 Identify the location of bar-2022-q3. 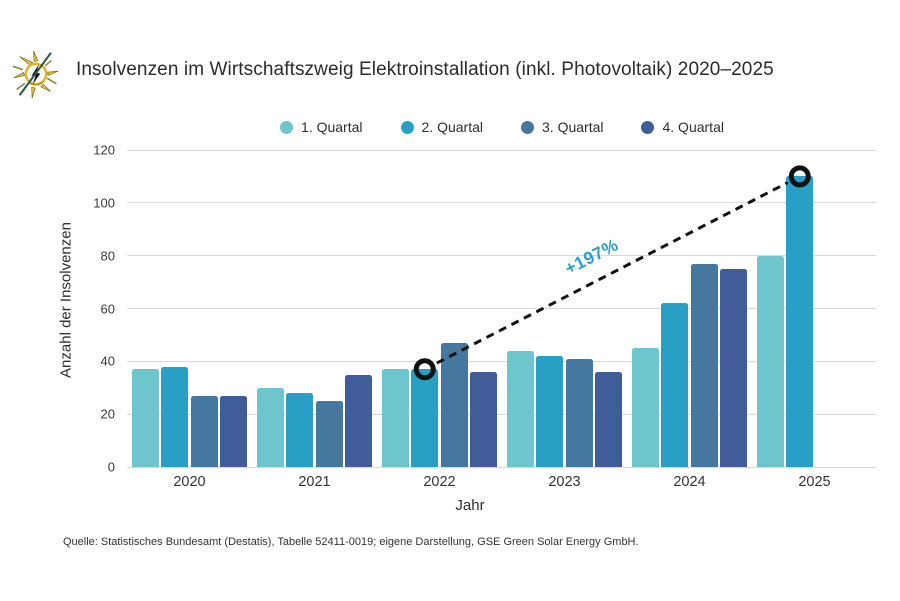
(454, 404).